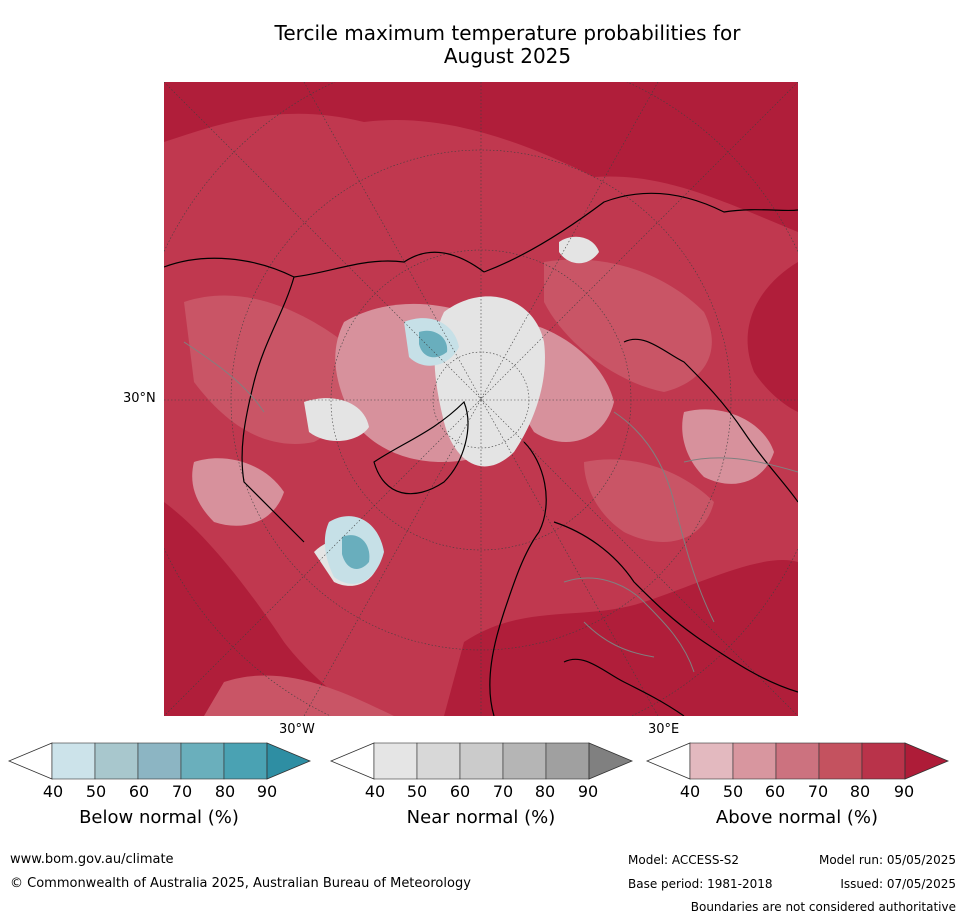 The image size is (965, 919). What do you see at coordinates (684, 860) in the screenshot?
I see `model-name: Model: ACCESS-S2` at bounding box center [684, 860].